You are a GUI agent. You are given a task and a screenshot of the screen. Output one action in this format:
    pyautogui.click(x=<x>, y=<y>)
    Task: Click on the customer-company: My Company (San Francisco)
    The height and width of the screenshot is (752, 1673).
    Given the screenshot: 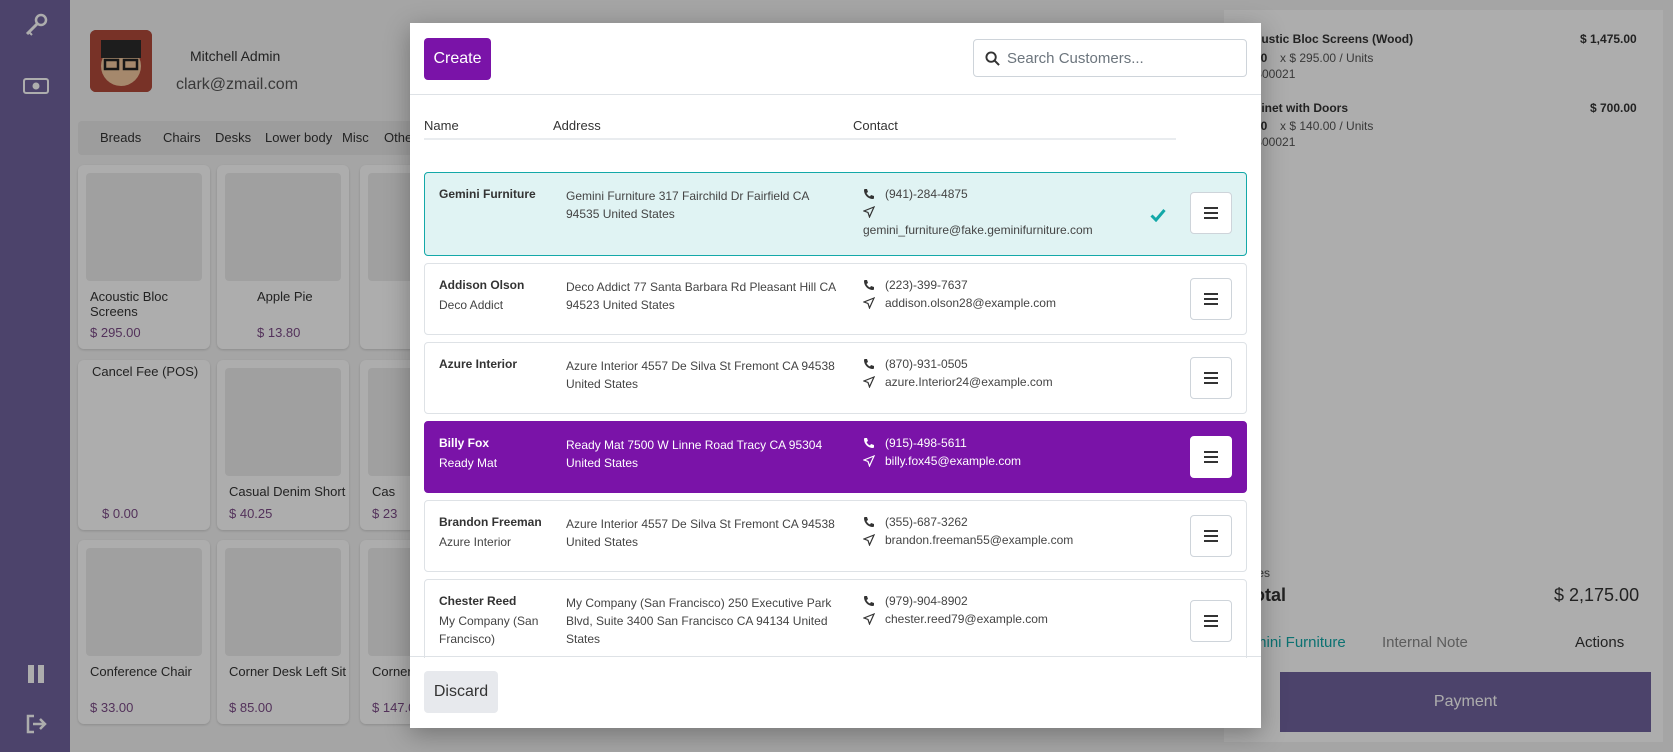 What is the action you would take?
    pyautogui.click(x=489, y=630)
    